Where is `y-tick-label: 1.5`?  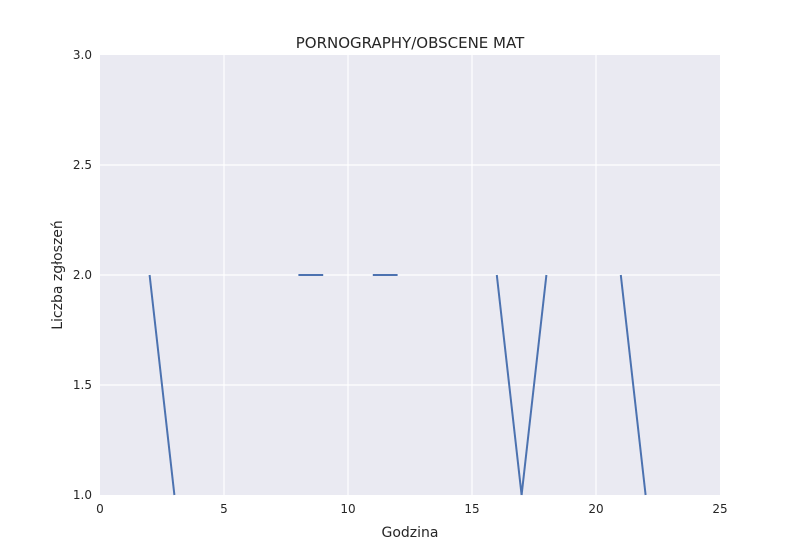
y-tick-label: 1.5 is located at coordinates (82, 385).